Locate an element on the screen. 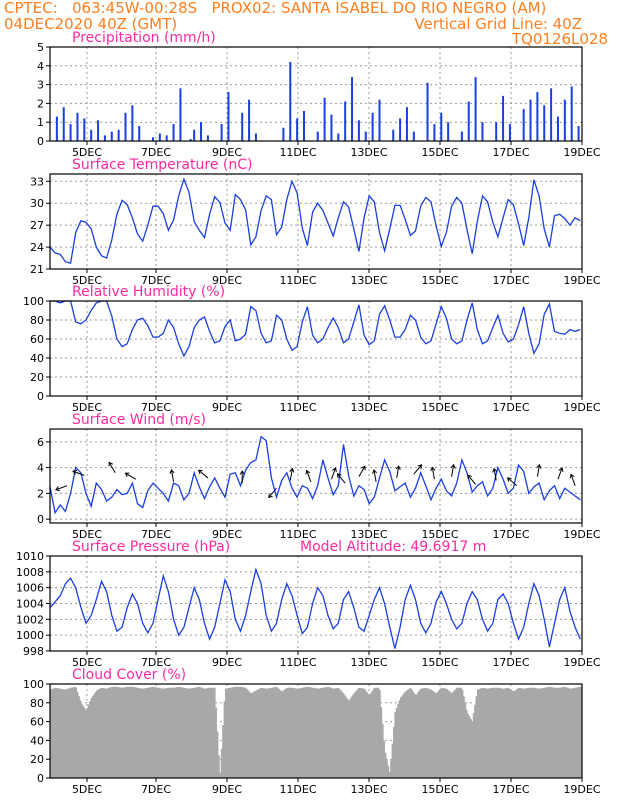 The width and height of the screenshot is (618, 800). press-xtick-label: 13DEC is located at coordinates (368, 662).